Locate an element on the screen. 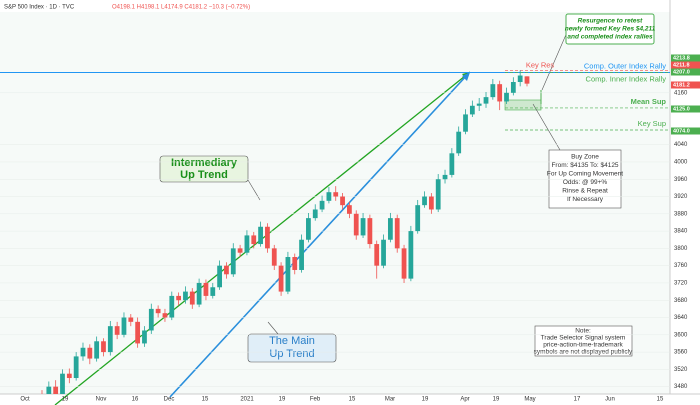  annotation-line: From: $4135 To: $4125 is located at coordinates (584, 165).